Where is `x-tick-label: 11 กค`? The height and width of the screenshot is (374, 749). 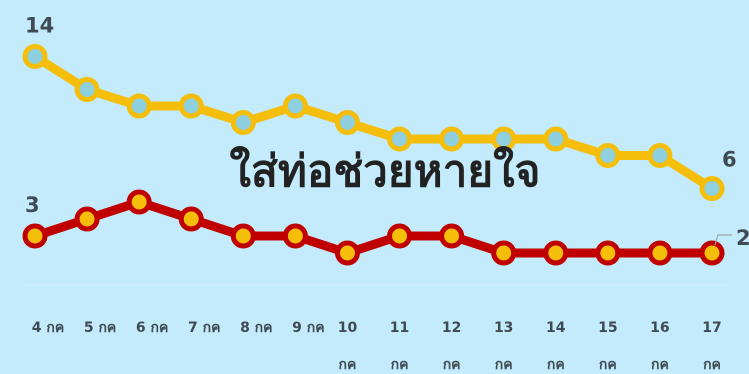 x-tick-label: 11 กค is located at coordinates (399, 346).